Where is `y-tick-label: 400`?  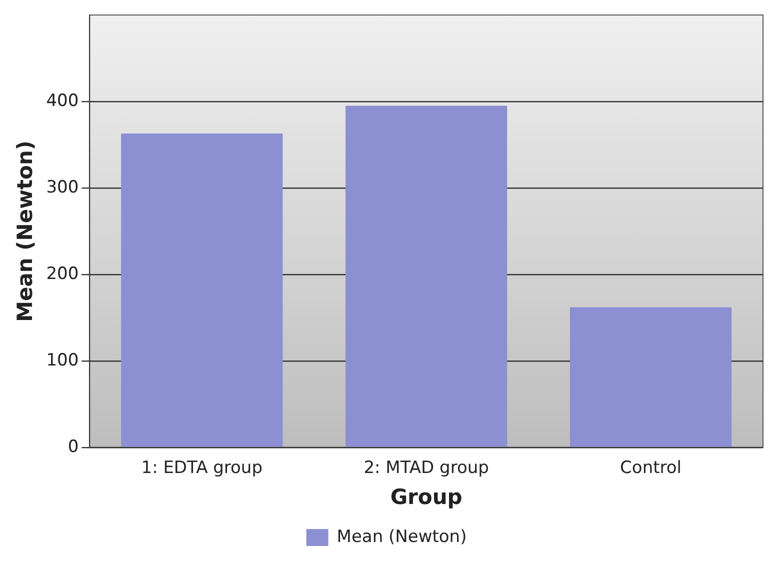 y-tick-label: 400 is located at coordinates (62, 100).